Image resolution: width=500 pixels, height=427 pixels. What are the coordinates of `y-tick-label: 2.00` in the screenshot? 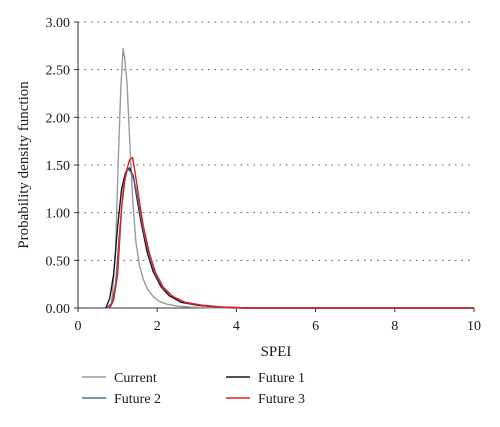 It's located at (58, 118).